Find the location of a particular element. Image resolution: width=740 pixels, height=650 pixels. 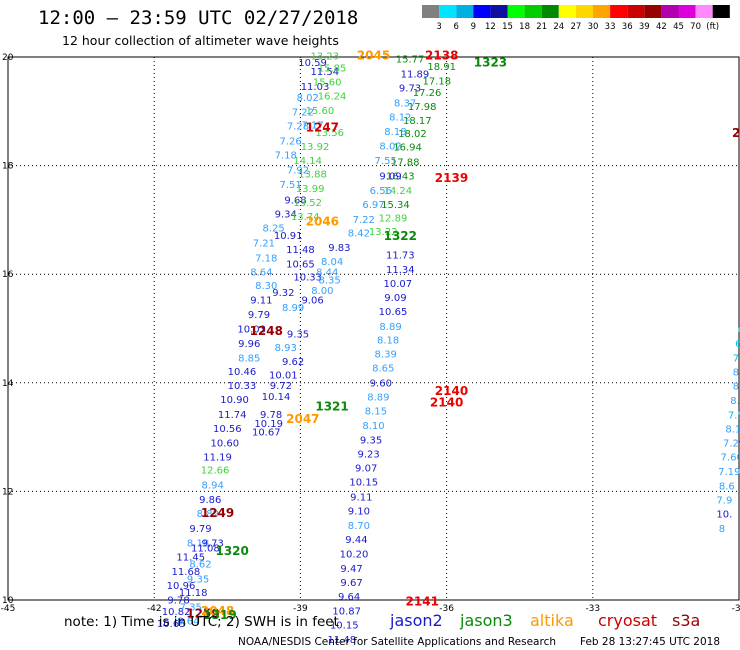

wave-height-value: 14.14 is located at coordinates (307, 161).